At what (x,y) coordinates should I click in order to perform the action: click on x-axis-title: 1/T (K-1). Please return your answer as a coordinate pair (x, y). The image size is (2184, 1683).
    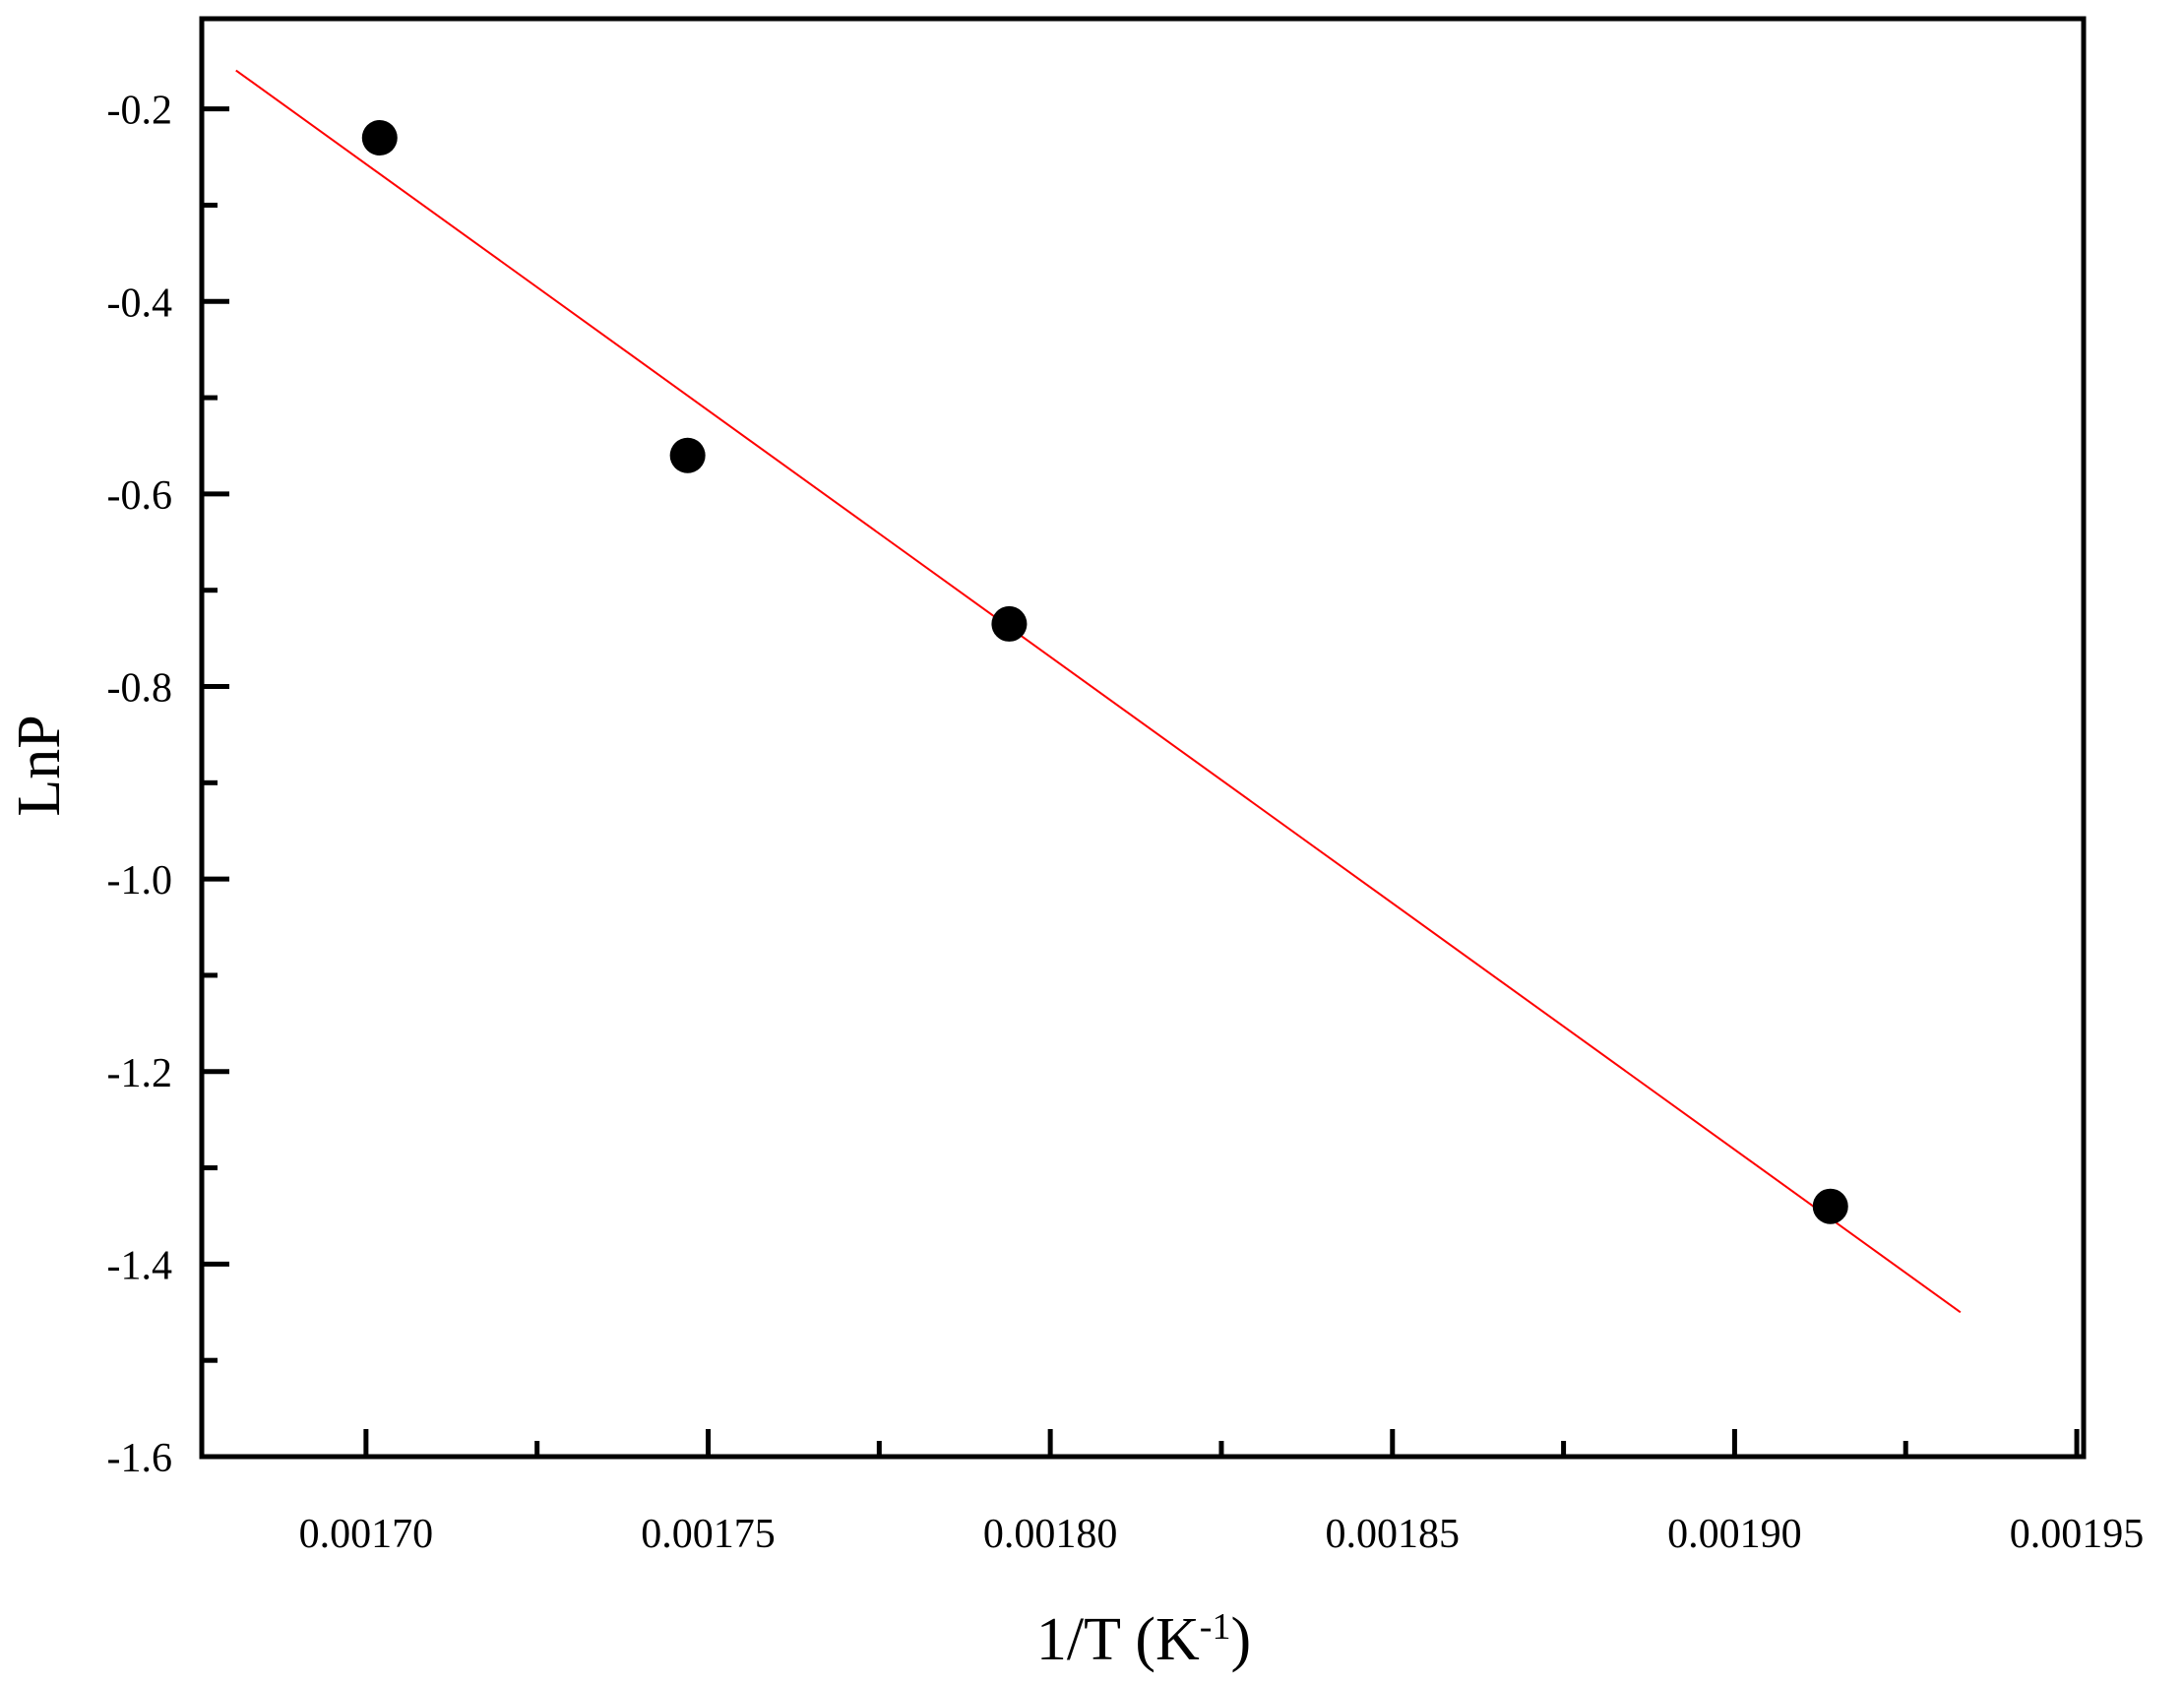
    Looking at the image, I should click on (1143, 1639).